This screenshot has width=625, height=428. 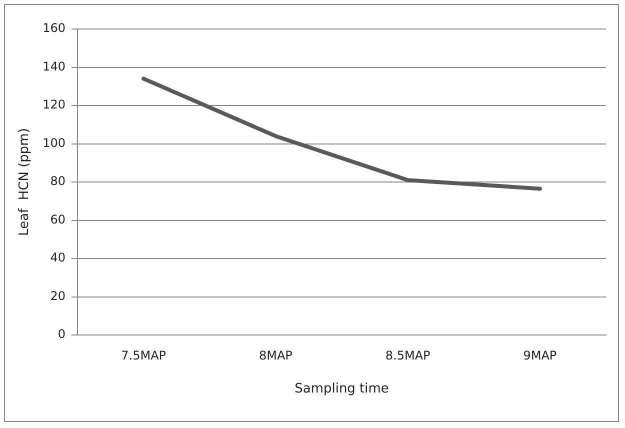 What do you see at coordinates (54, 105) in the screenshot?
I see `y-tick-label: 120` at bounding box center [54, 105].